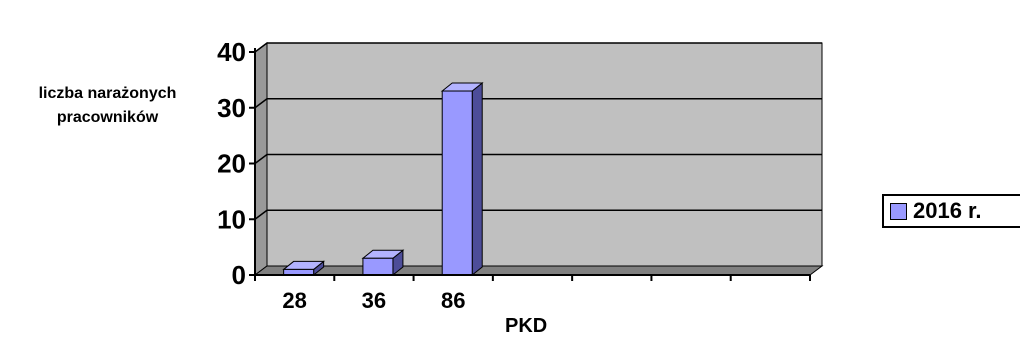 The width and height of the screenshot is (1020, 340). Describe the element at coordinates (107, 105) in the screenshot. I see `y-axis-label: liczba narażonych pracowników` at that location.